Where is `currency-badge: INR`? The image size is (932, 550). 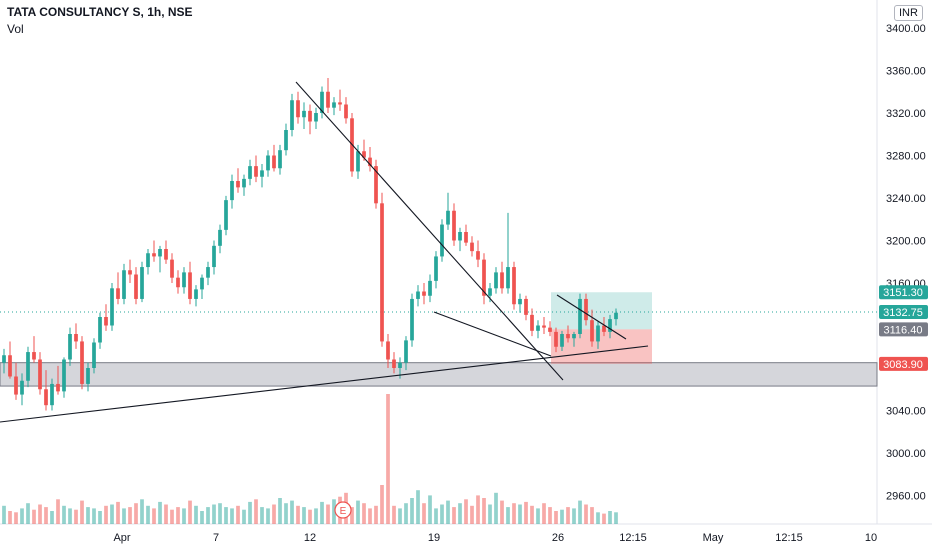 currency-badge: INR is located at coordinates (908, 13).